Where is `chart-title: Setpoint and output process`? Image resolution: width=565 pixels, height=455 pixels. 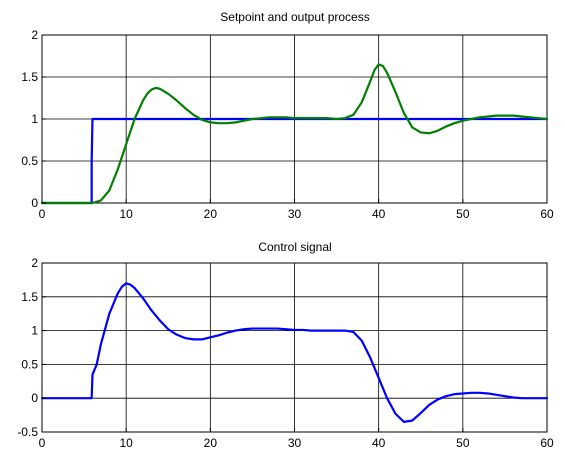
chart-title: Setpoint and output process is located at coordinates (294, 17).